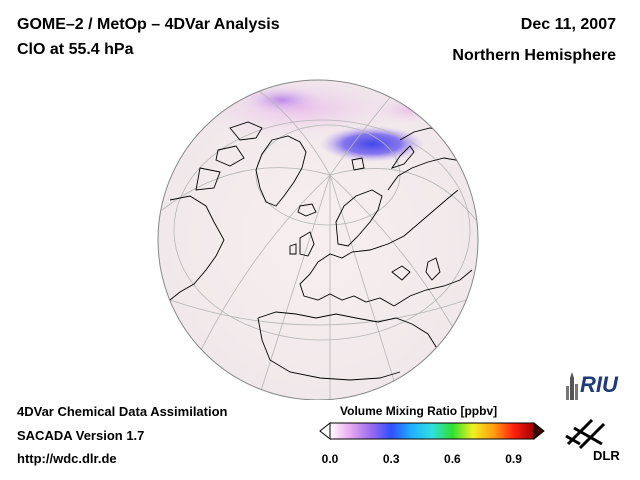 Image resolution: width=640 pixels, height=480 pixels. I want to click on footer-line-3: http://wdc.dlr.de, so click(67, 458).